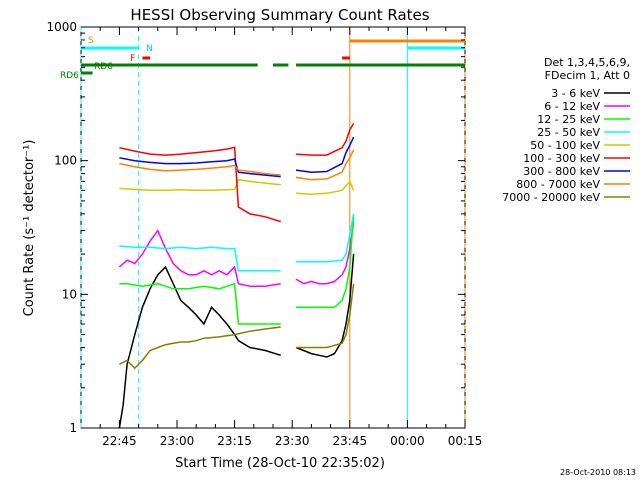 This screenshot has width=640, height=480. What do you see at coordinates (587, 62) in the screenshot?
I see `legend-title-line-1: Det 1,3,4,5,6,9,` at bounding box center [587, 62].